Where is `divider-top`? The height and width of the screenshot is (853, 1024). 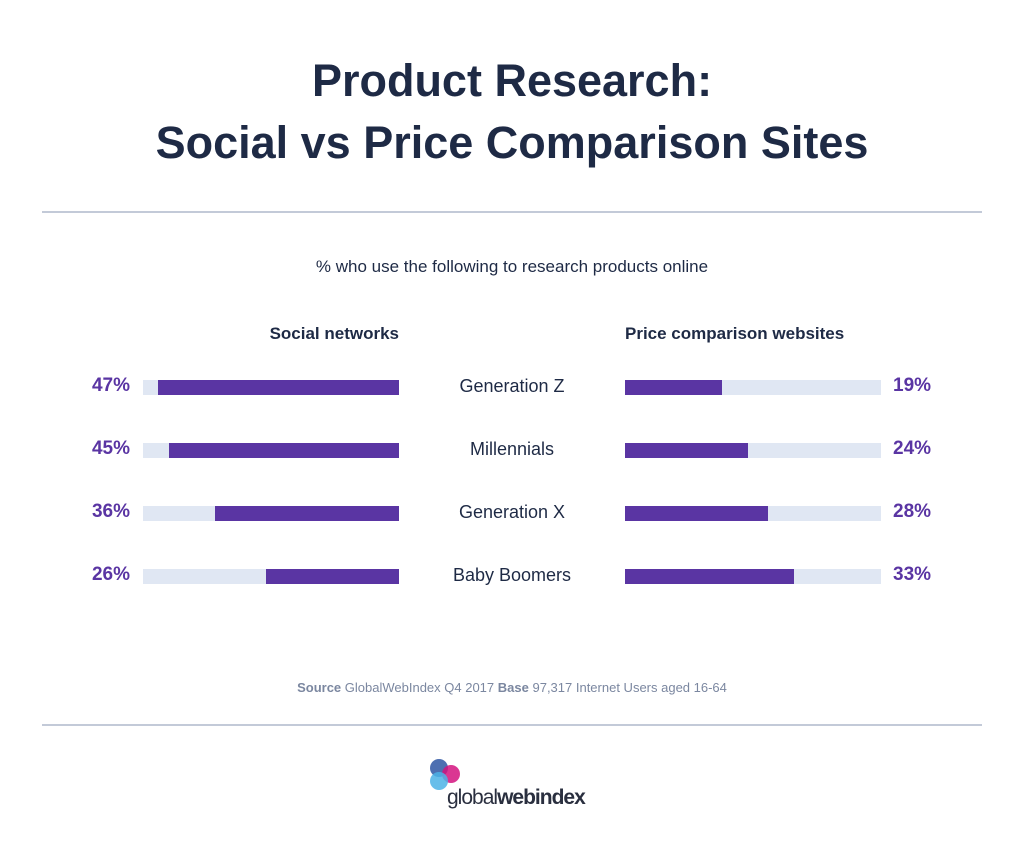
divider-top is located at coordinates (512, 212).